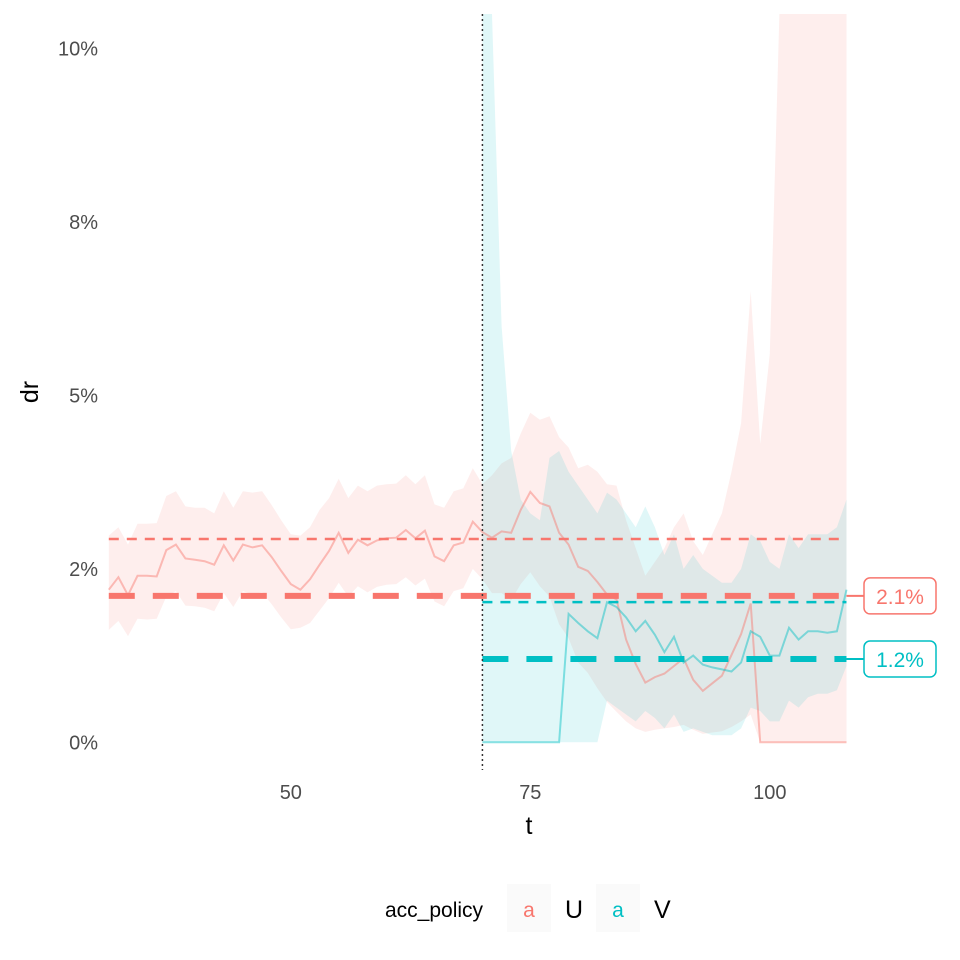 This screenshot has height=960, width=960. What do you see at coordinates (83, 743) in the screenshot?
I see `y-tick-label: 0%` at bounding box center [83, 743].